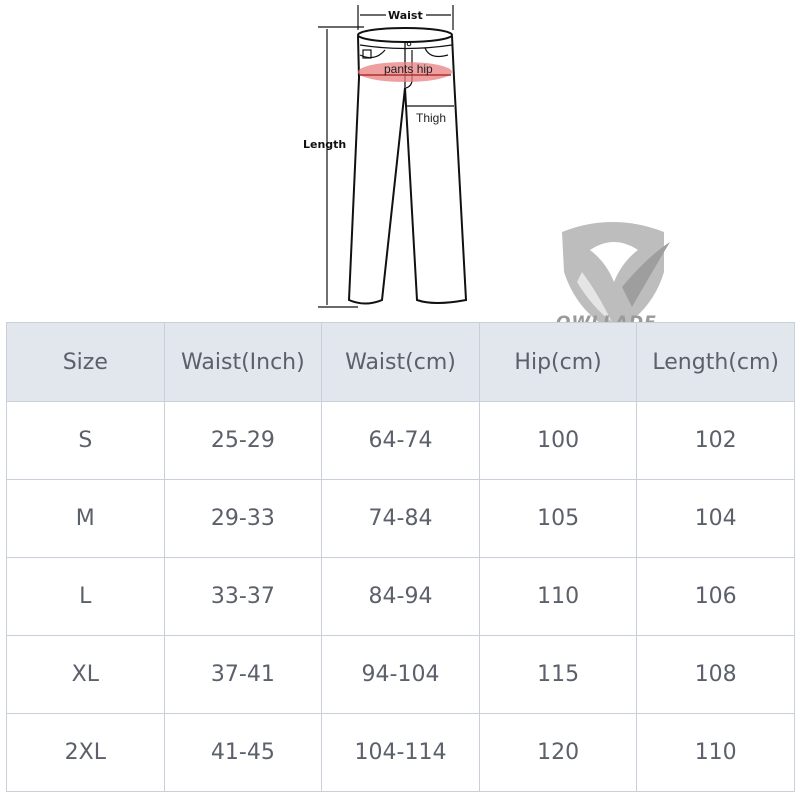  Describe the element at coordinates (558, 440) in the screenshot. I see `cell-hip-cm: 100` at that location.